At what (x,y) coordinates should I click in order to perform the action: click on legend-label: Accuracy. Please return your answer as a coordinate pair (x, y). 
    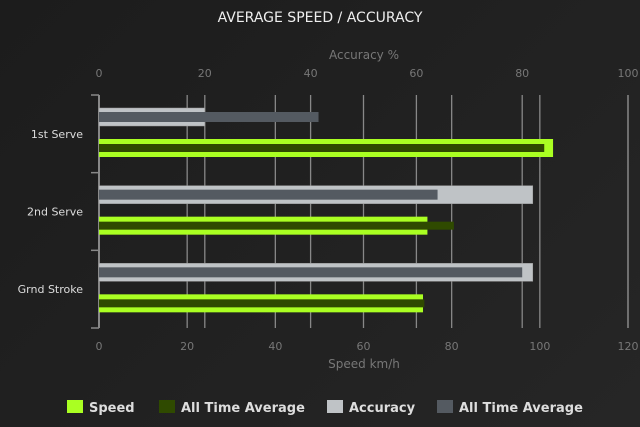
    Looking at the image, I should click on (382, 408).